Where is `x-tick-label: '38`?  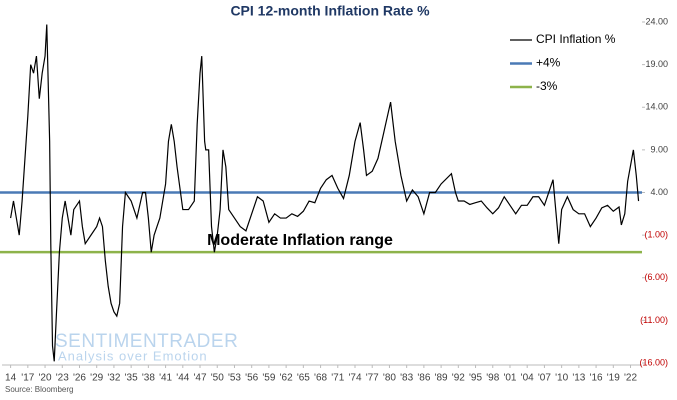 x-tick-label: '38 is located at coordinates (148, 378).